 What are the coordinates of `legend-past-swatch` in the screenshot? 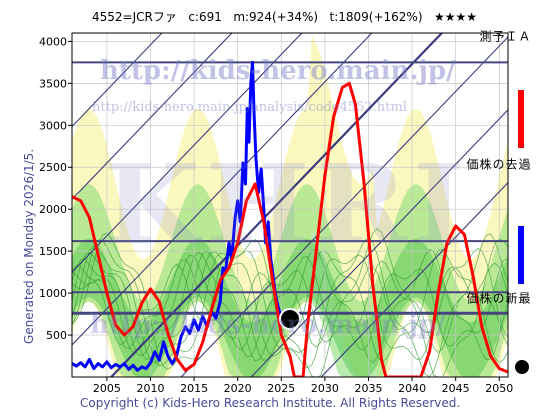 It's located at (521, 255).